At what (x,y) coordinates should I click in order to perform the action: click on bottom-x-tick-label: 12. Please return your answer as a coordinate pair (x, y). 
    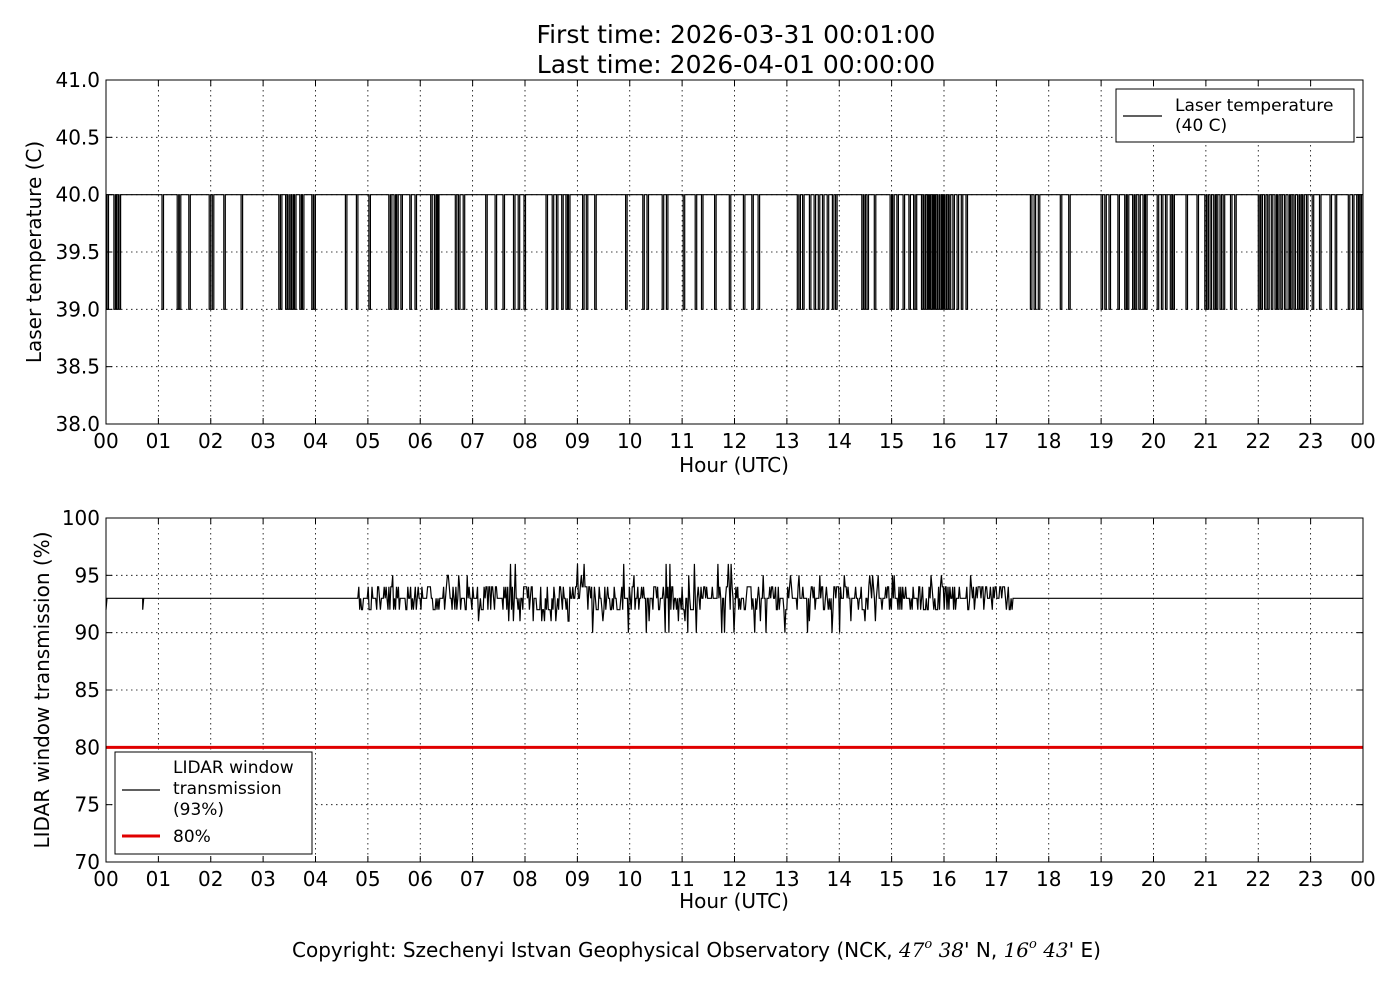
    Looking at the image, I should click on (734, 879).